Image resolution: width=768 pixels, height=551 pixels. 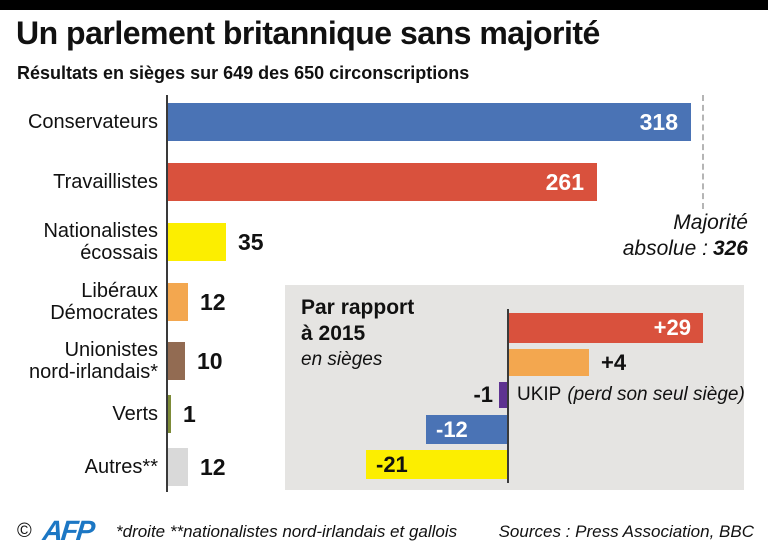 What do you see at coordinates (685, 248) in the screenshot?
I see `majority-note-line2: absolue :326` at bounding box center [685, 248].